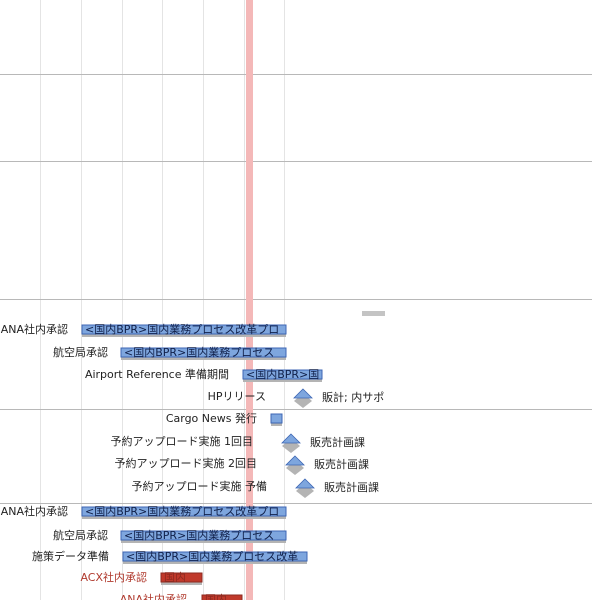 This screenshot has width=592, height=604. What do you see at coordinates (211, 418) in the screenshot?
I see `task-label: Cargo News 発行` at bounding box center [211, 418].